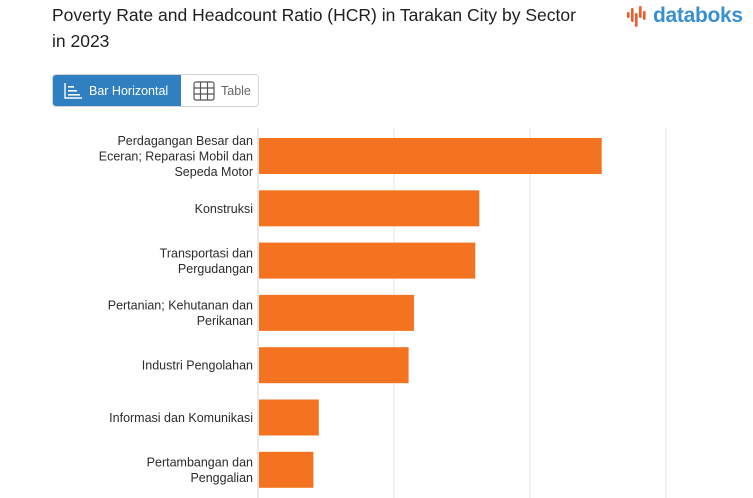 The image size is (753, 498). I want to click on category-label-line: Pertambangan dan, so click(200, 463).